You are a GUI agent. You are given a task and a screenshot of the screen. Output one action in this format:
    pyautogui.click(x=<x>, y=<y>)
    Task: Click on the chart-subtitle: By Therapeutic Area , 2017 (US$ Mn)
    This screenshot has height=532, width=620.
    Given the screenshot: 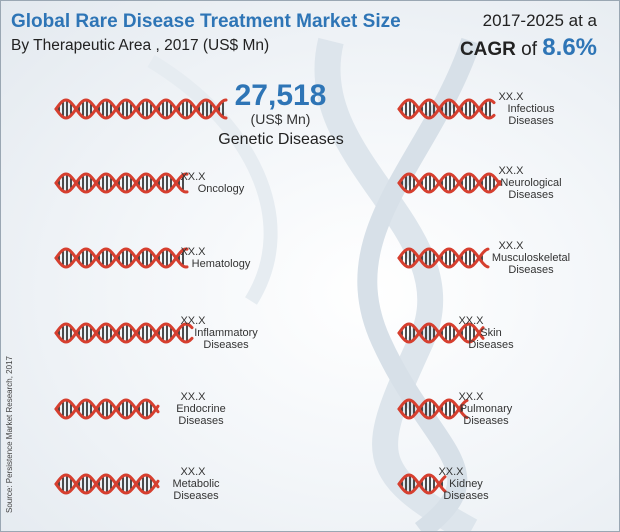 What is the action you would take?
    pyautogui.click(x=140, y=45)
    